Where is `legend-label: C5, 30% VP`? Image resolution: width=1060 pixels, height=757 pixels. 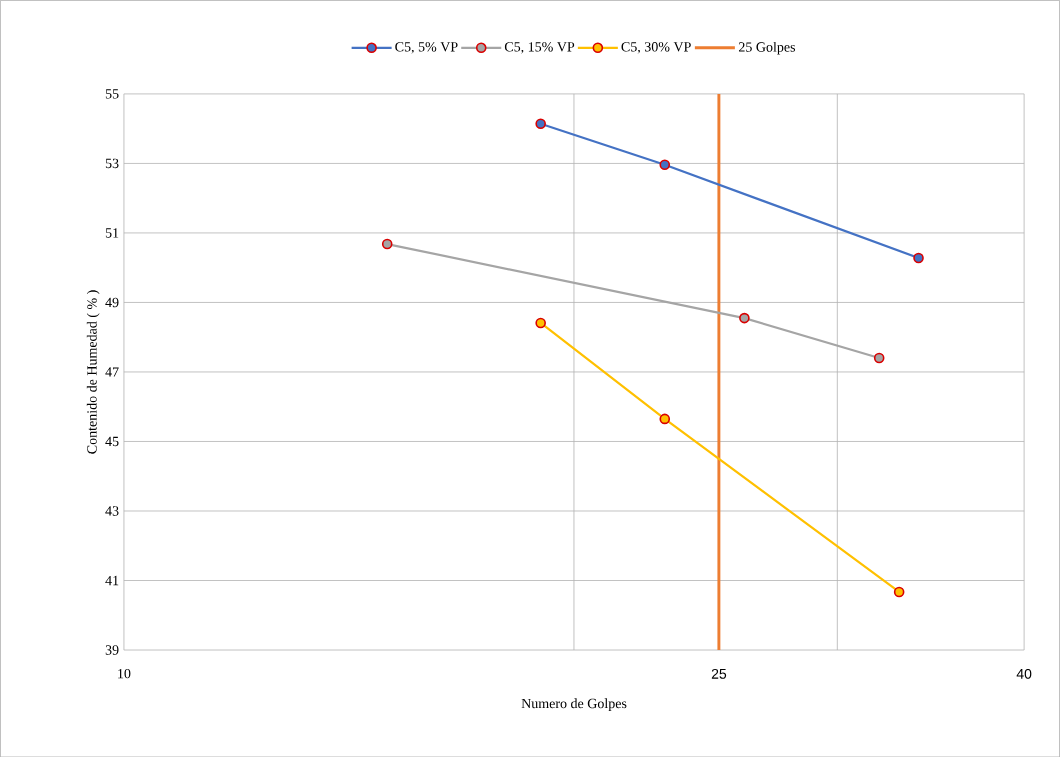
legend-label: C5, 30% VP is located at coordinates (656, 47).